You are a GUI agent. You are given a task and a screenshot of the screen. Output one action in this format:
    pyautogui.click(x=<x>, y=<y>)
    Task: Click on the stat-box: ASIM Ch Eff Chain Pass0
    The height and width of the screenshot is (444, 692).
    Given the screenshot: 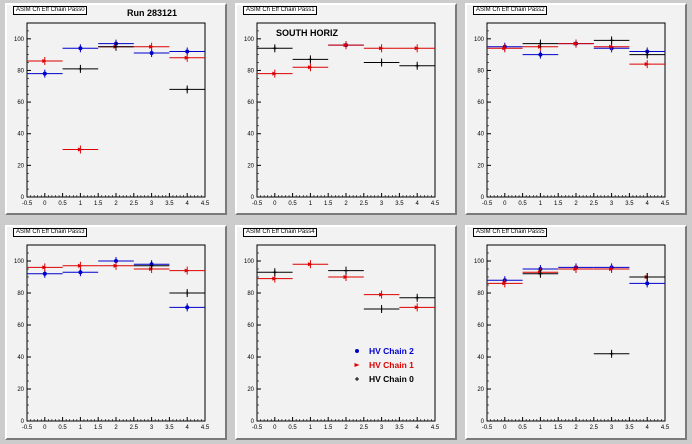 What is the action you would take?
    pyautogui.click(x=50, y=10)
    